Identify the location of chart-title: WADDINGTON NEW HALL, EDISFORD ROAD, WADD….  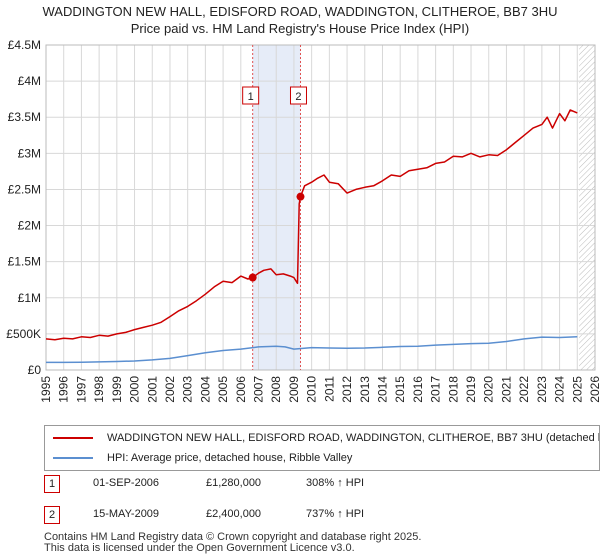
(300, 11).